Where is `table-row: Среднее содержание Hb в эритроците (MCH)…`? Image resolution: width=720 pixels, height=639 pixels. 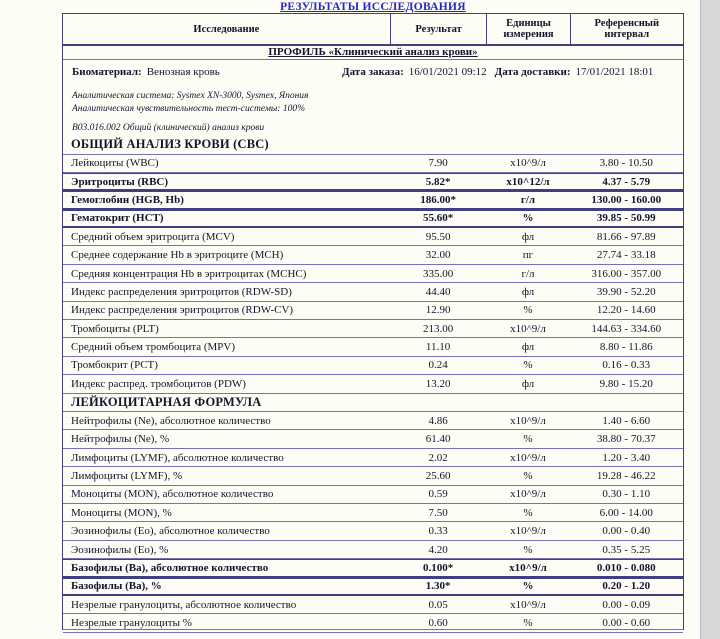
table-row: Среднее содержание Hb в эритроците (MCH)… is located at coordinates (373, 255).